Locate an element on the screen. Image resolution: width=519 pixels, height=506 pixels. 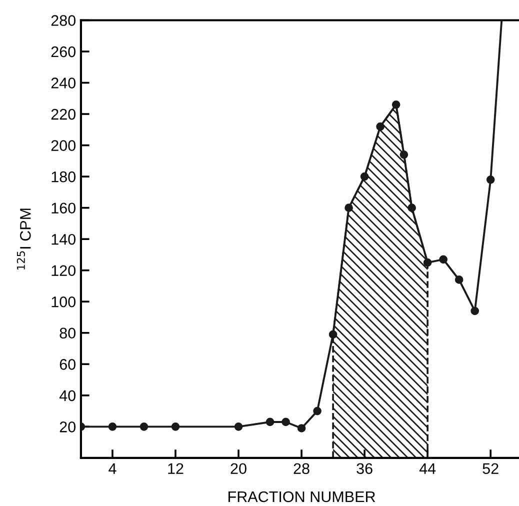
y-tick-label: 220 is located at coordinates (63, 114).